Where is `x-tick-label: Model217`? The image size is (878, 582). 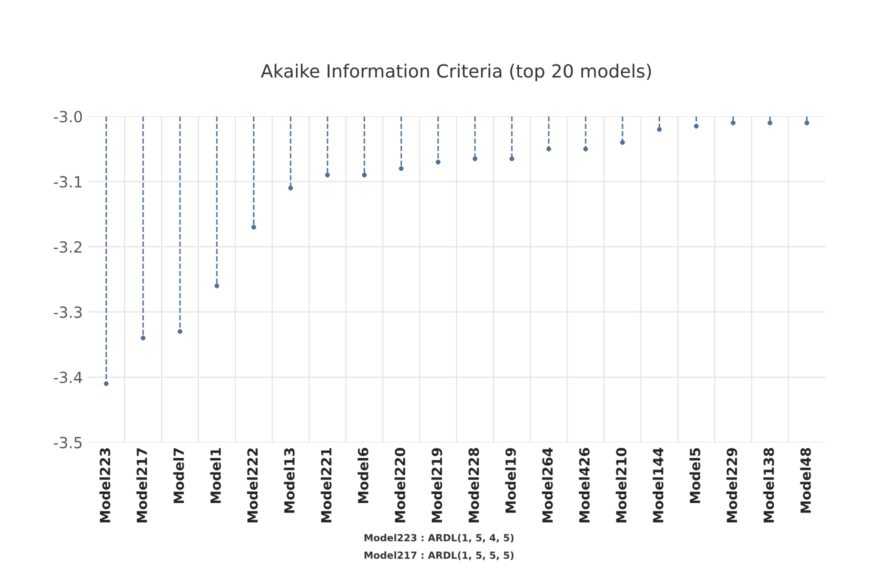 x-tick-label: Model217 is located at coordinates (142, 485).